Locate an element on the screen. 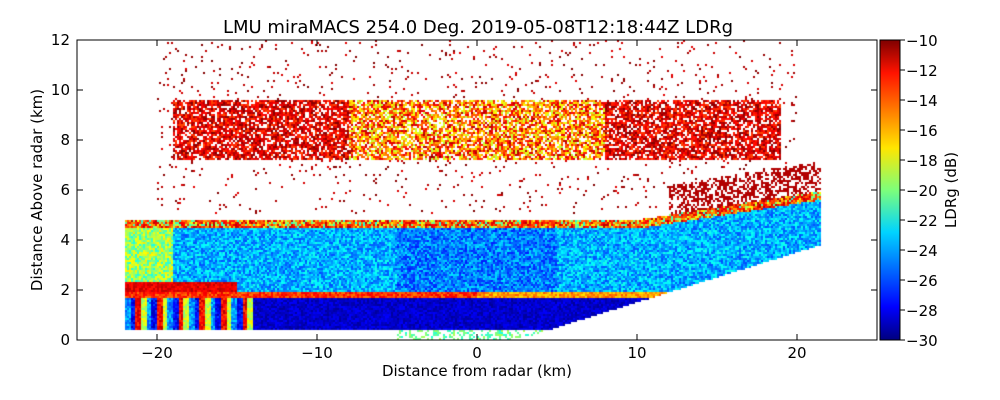 This screenshot has width=1000, height=400. colorbar-tick-label: −18 is located at coordinates (922, 161).